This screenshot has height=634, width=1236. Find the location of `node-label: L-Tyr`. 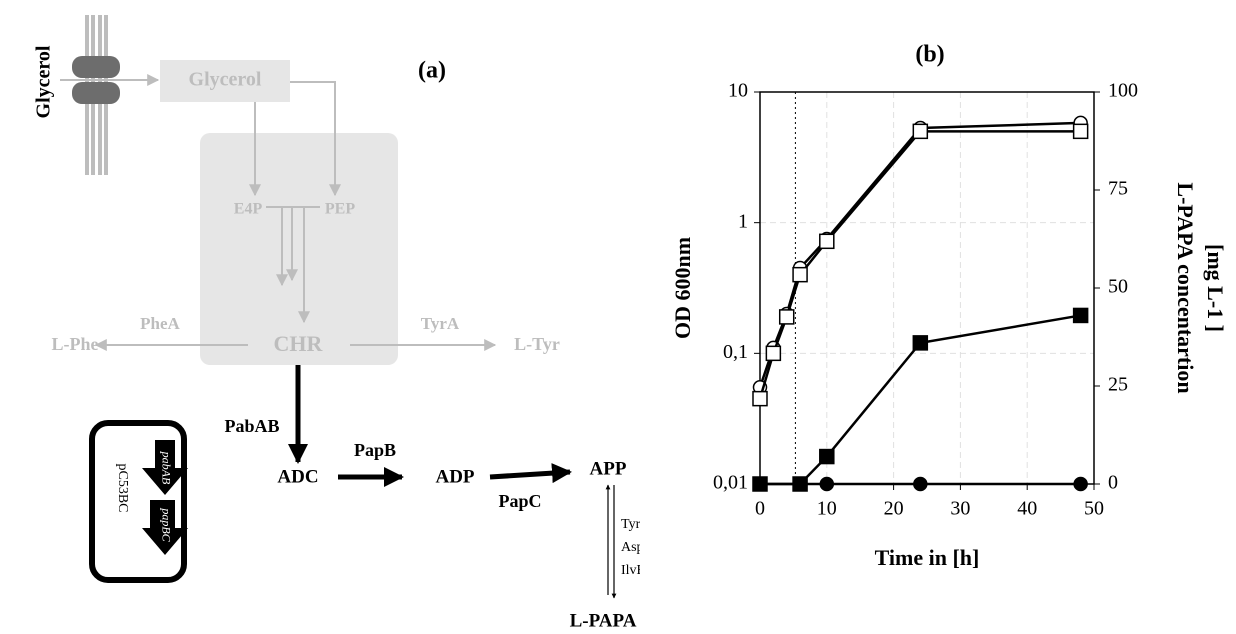

node-label: L-Tyr is located at coordinates (537, 344).